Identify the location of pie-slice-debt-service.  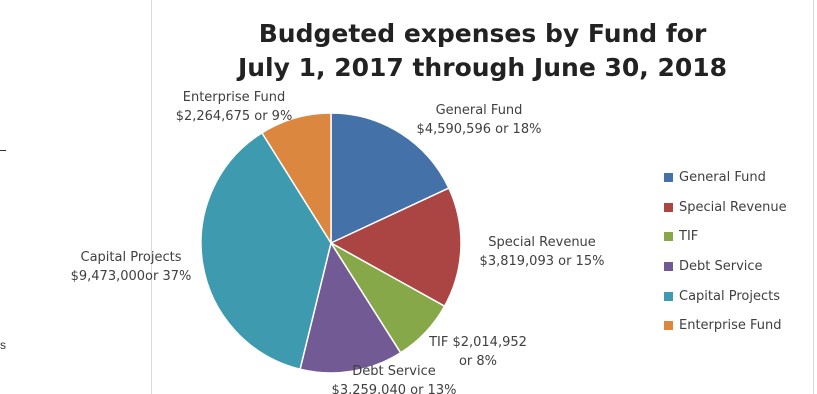
(350, 307).